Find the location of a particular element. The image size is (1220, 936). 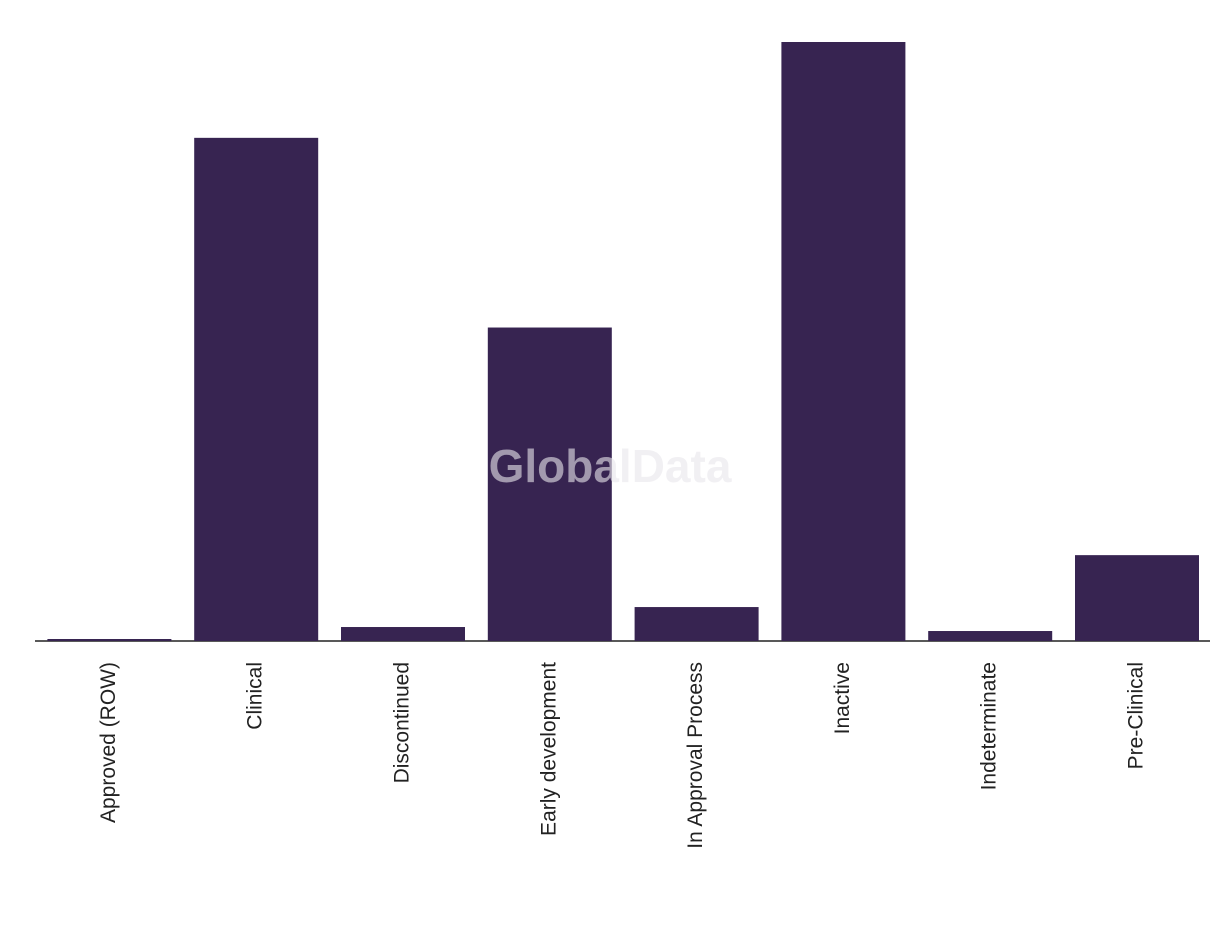

x-tick-label: Clinical is located at coordinates (255, 696).